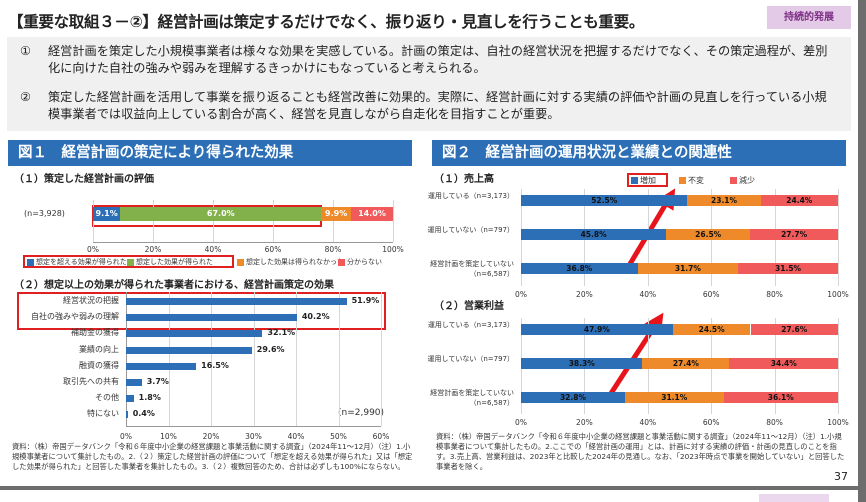 The height and width of the screenshot is (502, 866). What do you see at coordinates (361, 413) in the screenshot?
I see `figure-1-n2: (n=2,990)` at bounding box center [361, 413].